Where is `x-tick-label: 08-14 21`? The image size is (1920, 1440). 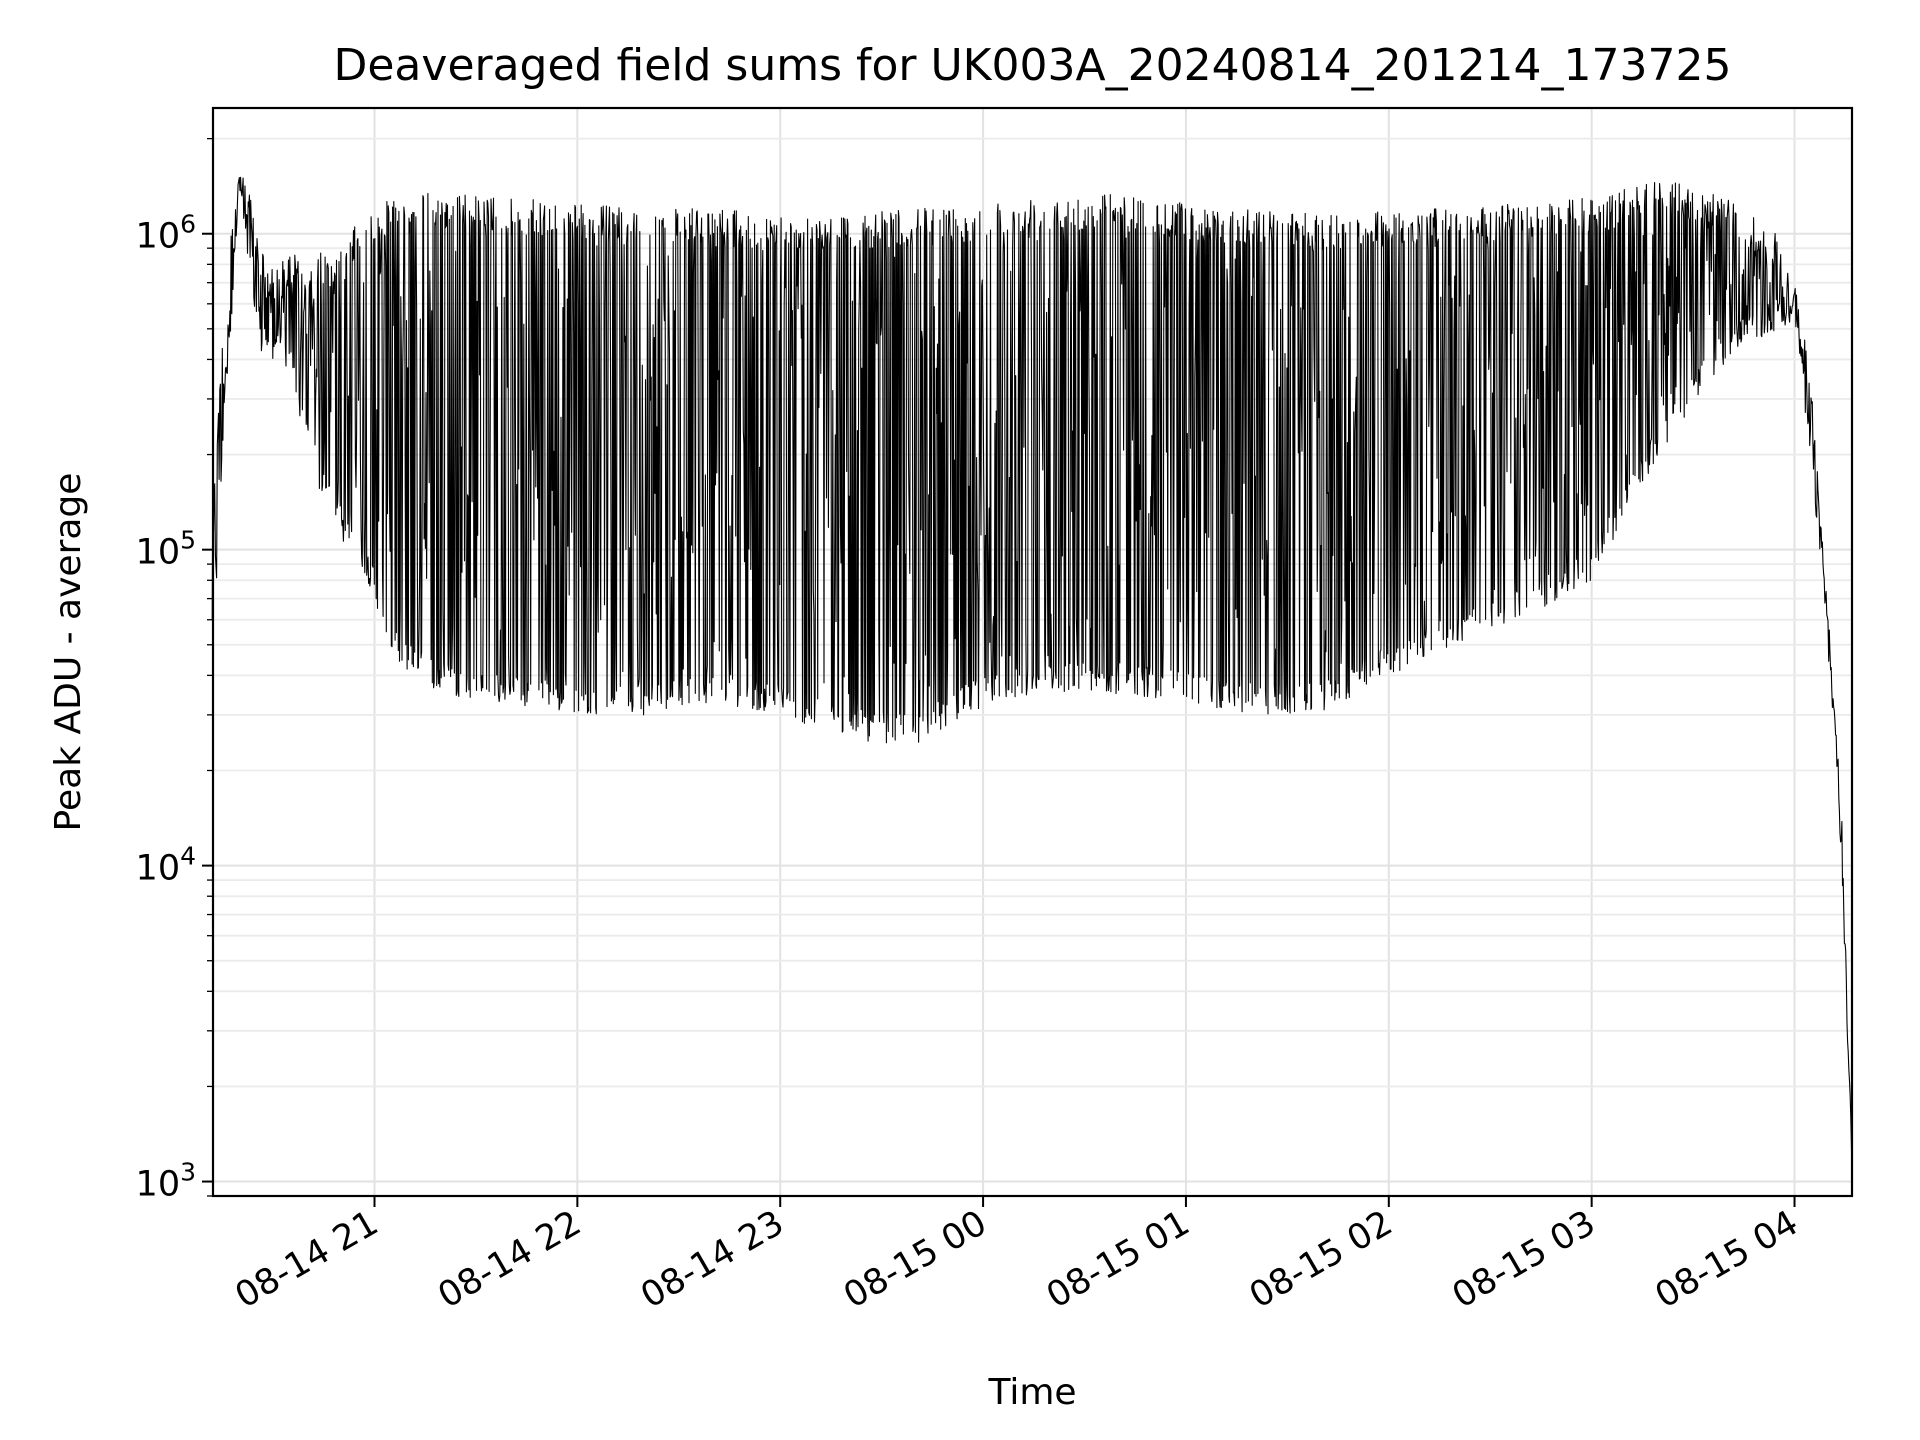 x-tick-label: 08-14 21 is located at coordinates (307, 1259).